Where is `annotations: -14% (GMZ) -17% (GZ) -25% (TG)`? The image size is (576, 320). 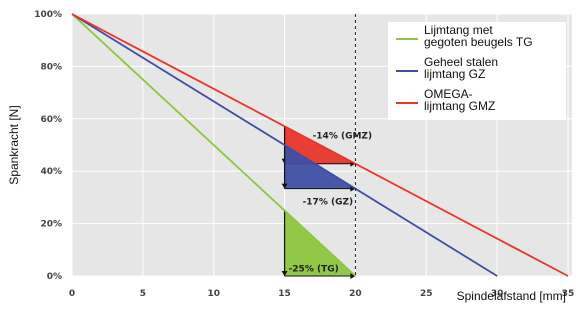
annotations: -14% (GMZ) -17% (GZ) -25% (TG) is located at coordinates (331, 202).